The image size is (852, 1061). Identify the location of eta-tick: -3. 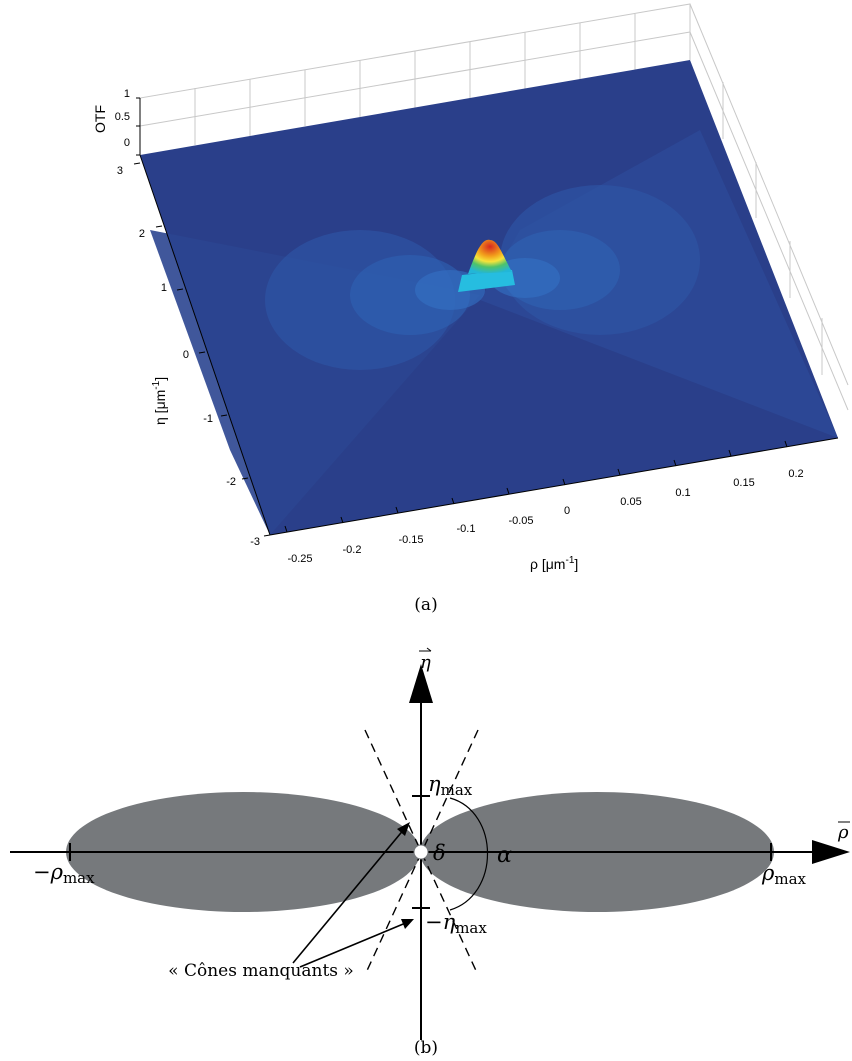
(255, 542).